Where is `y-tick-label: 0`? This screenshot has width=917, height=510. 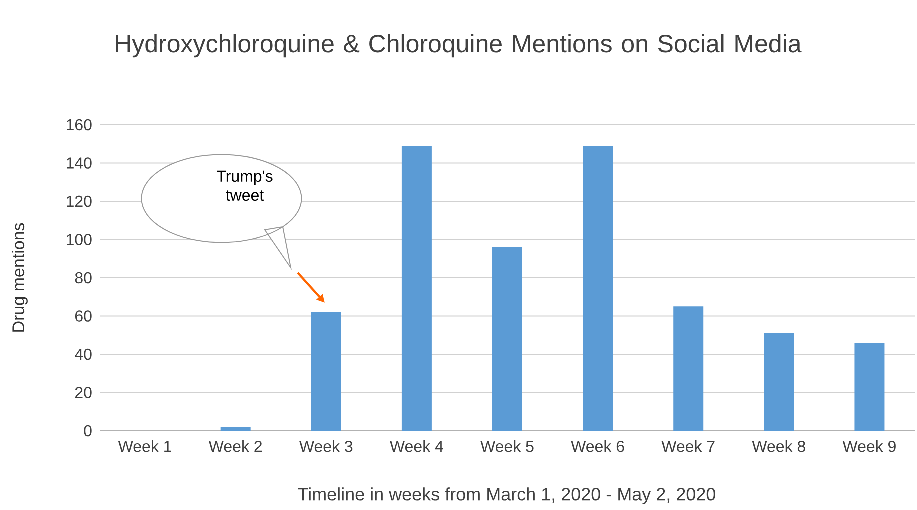
y-tick-label: 0 is located at coordinates (88, 431).